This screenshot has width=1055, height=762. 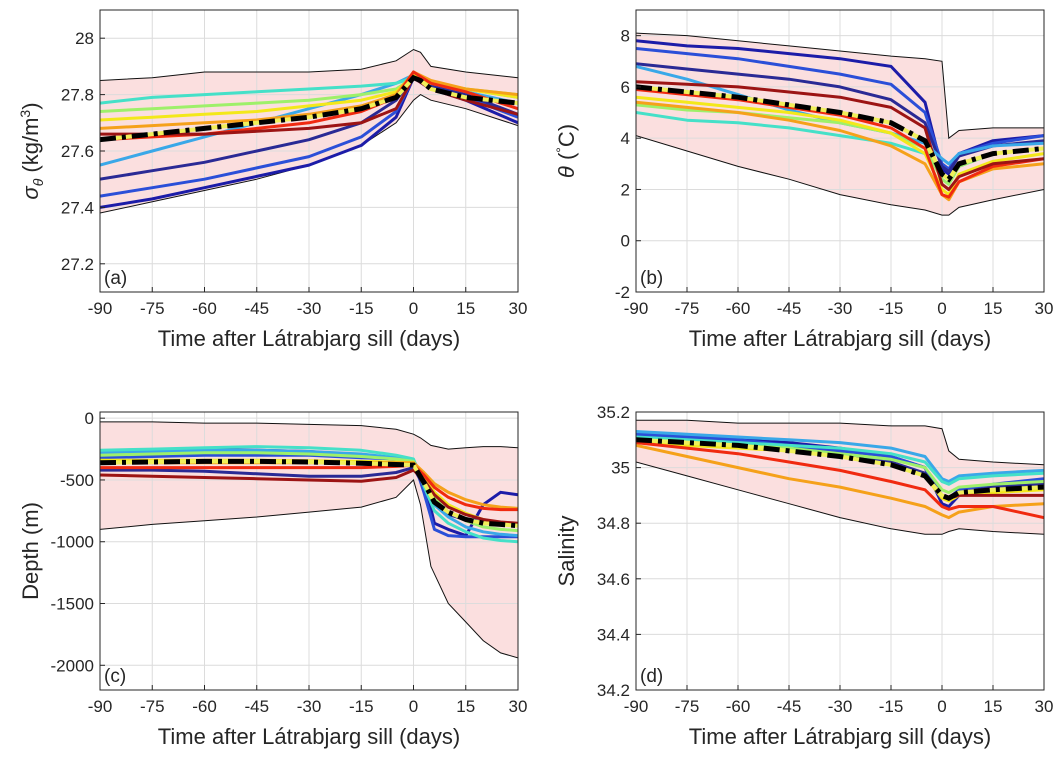 What do you see at coordinates (625, 36) in the screenshot?
I see `y-tick-label: 8` at bounding box center [625, 36].